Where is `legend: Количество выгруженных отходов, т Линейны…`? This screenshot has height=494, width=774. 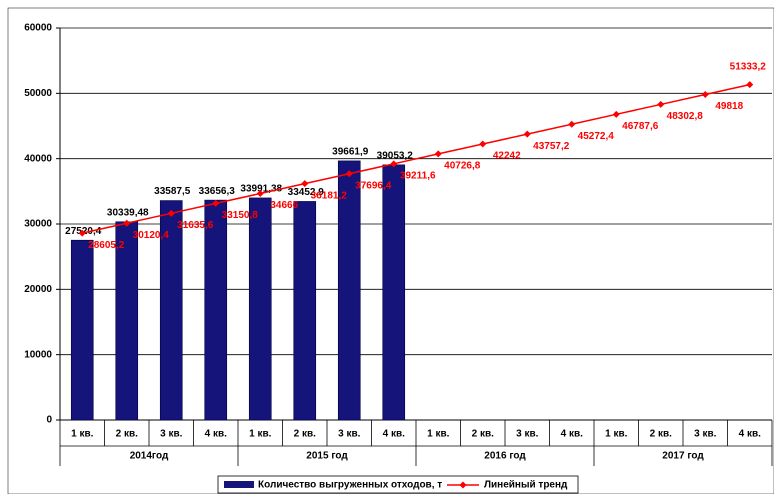
legend: Количество выгруженных отходов, т Линейны… is located at coordinates (398, 484).